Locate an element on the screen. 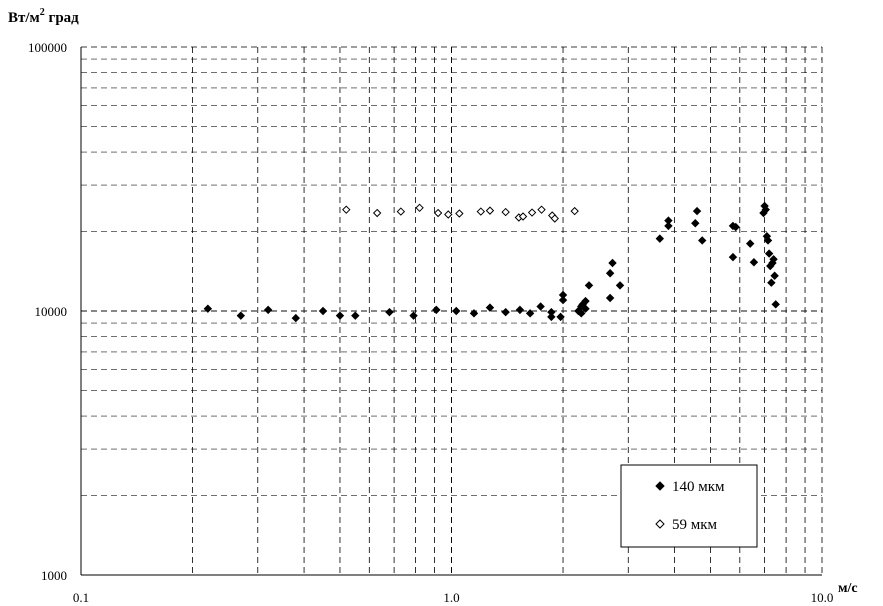 The image size is (883, 606). y-tick-label: 100000 is located at coordinates (47, 47).